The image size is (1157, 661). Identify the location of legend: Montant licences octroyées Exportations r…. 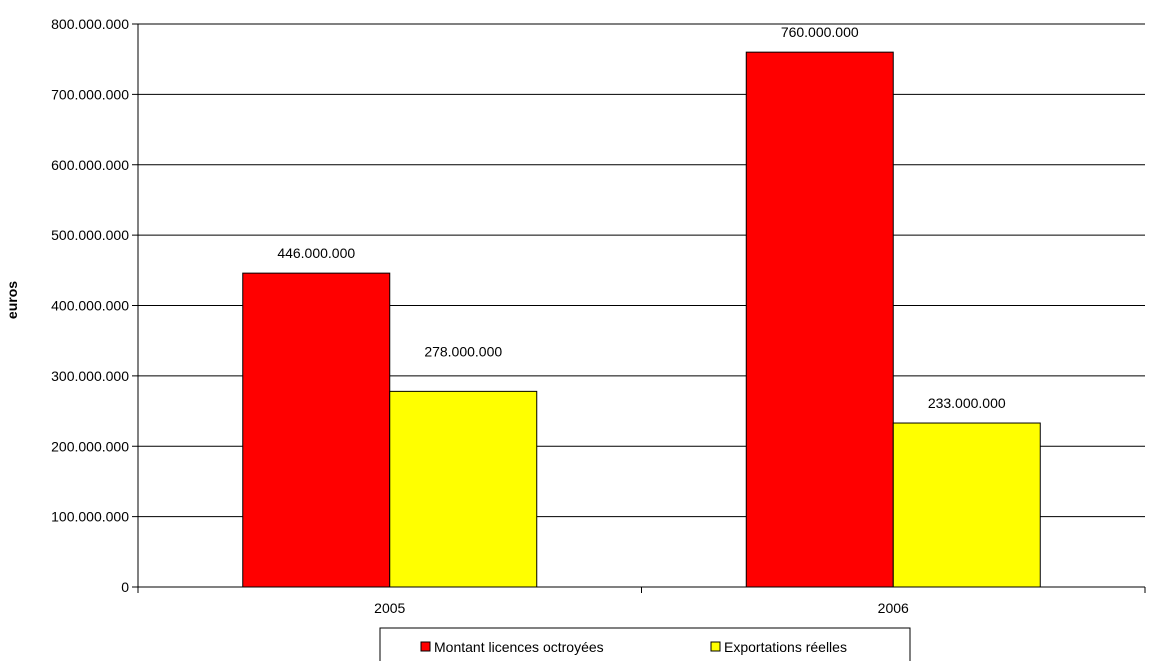
(645, 644).